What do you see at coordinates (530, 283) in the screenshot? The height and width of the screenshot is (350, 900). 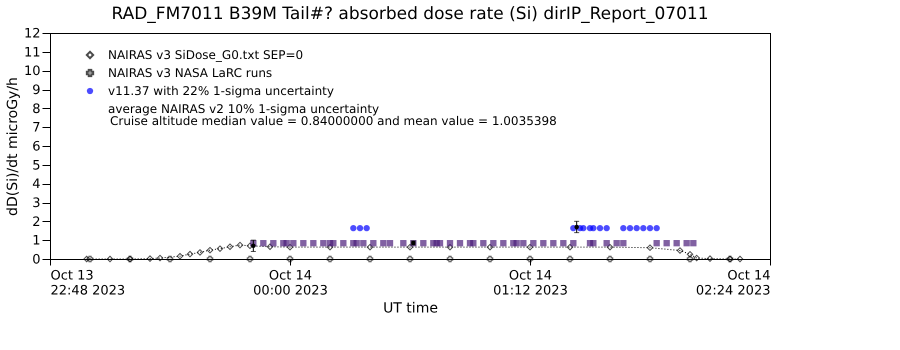 I see `x-tick-label: Oct 14 01:12 2023` at bounding box center [530, 283].